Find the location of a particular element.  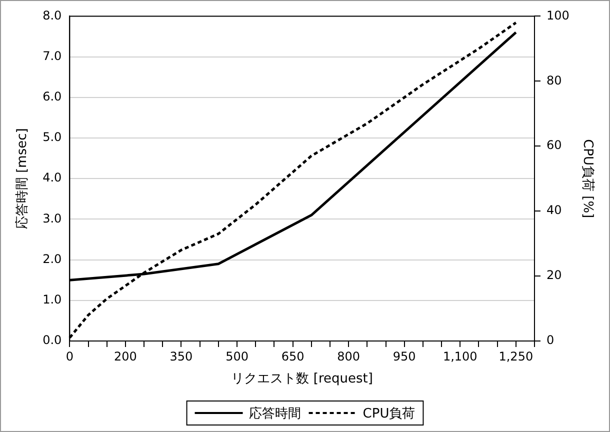

x-tick-label: 1,250 is located at coordinates (516, 356).